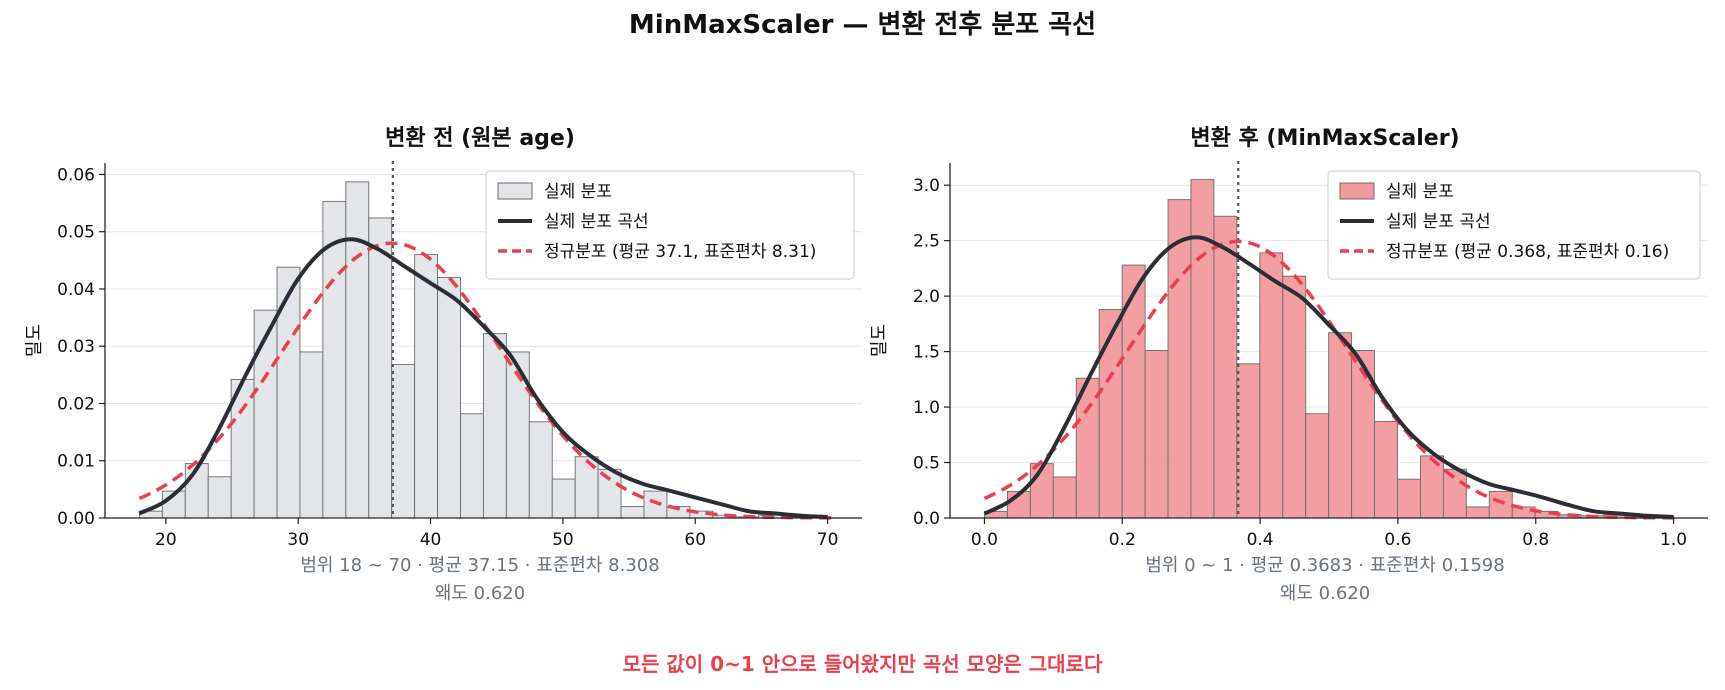 The image size is (1725, 690). I want to click on stats-before-summary: 범위 18 ~ 70 · 평균 37.15 · 표준편차 8.308, so click(480, 565).